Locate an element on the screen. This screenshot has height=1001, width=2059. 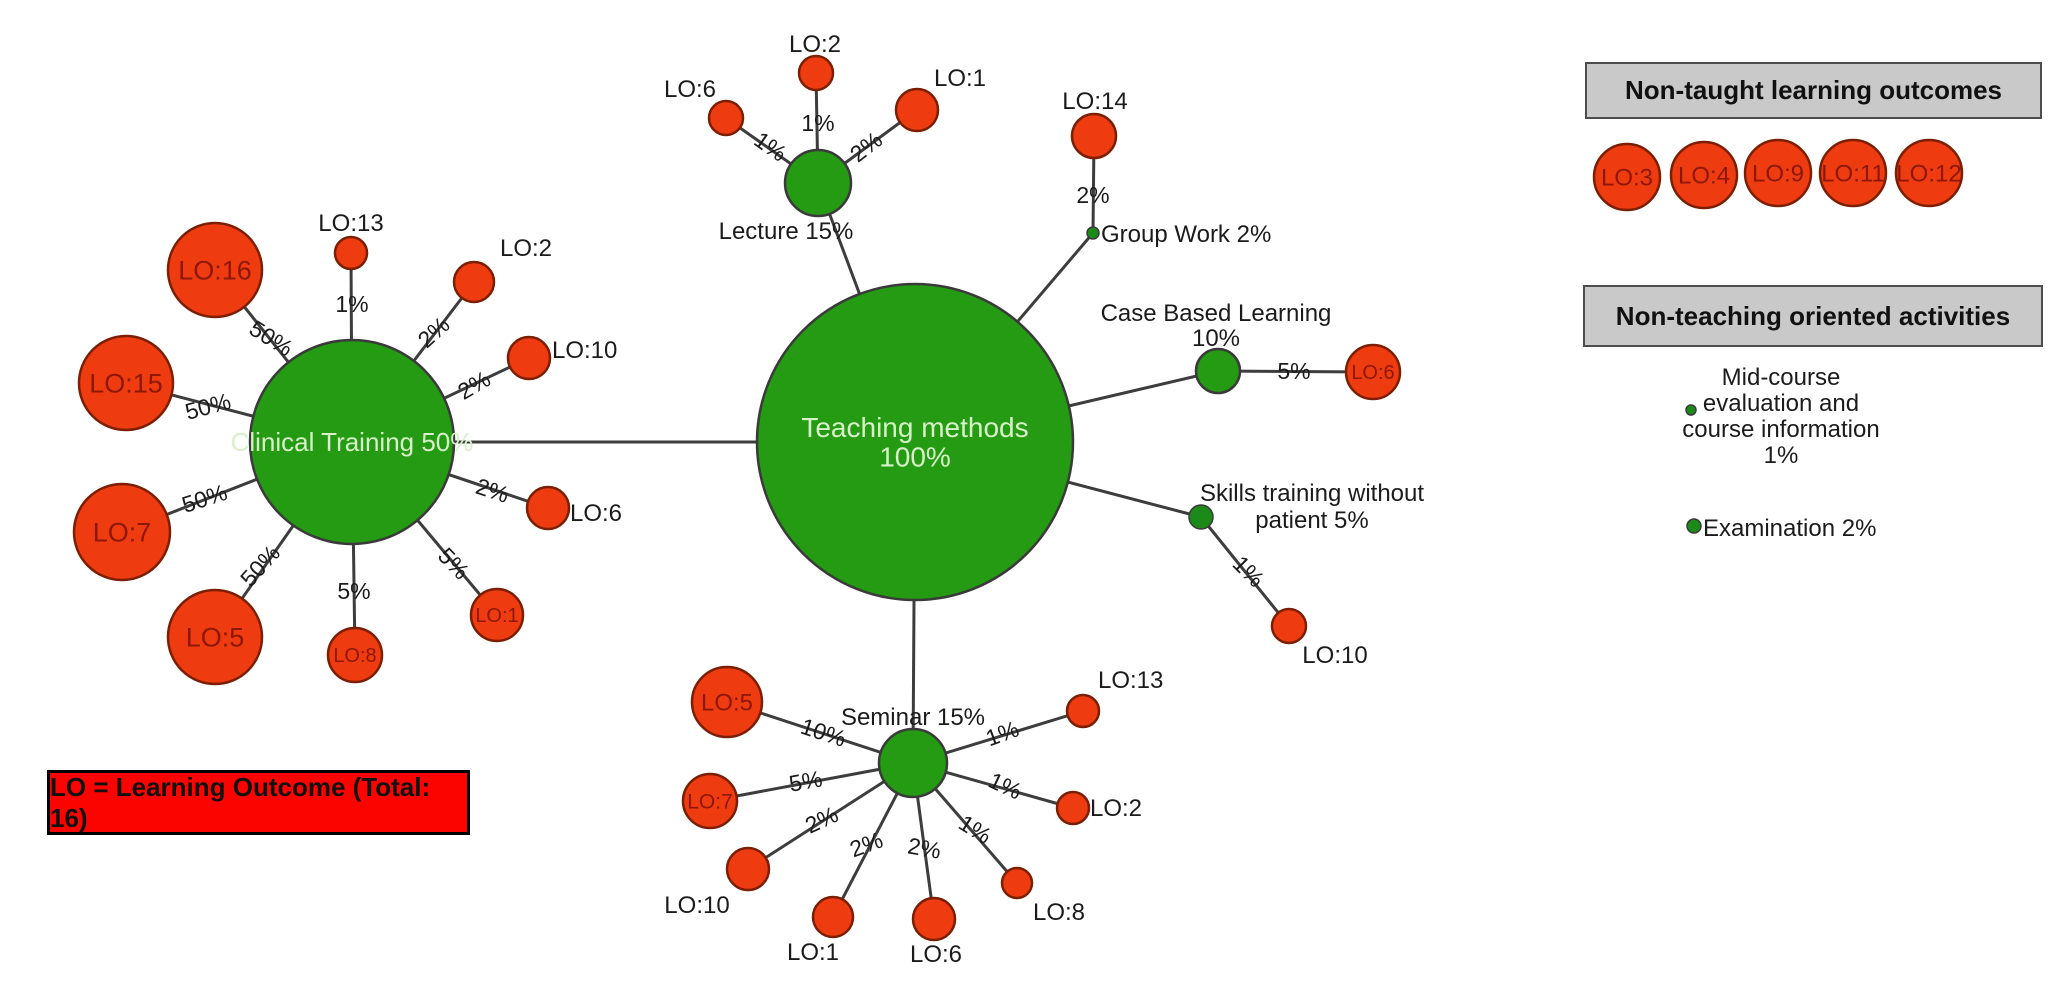
mid-course-dot-label: Mid-course is located at coordinates (1781, 377).